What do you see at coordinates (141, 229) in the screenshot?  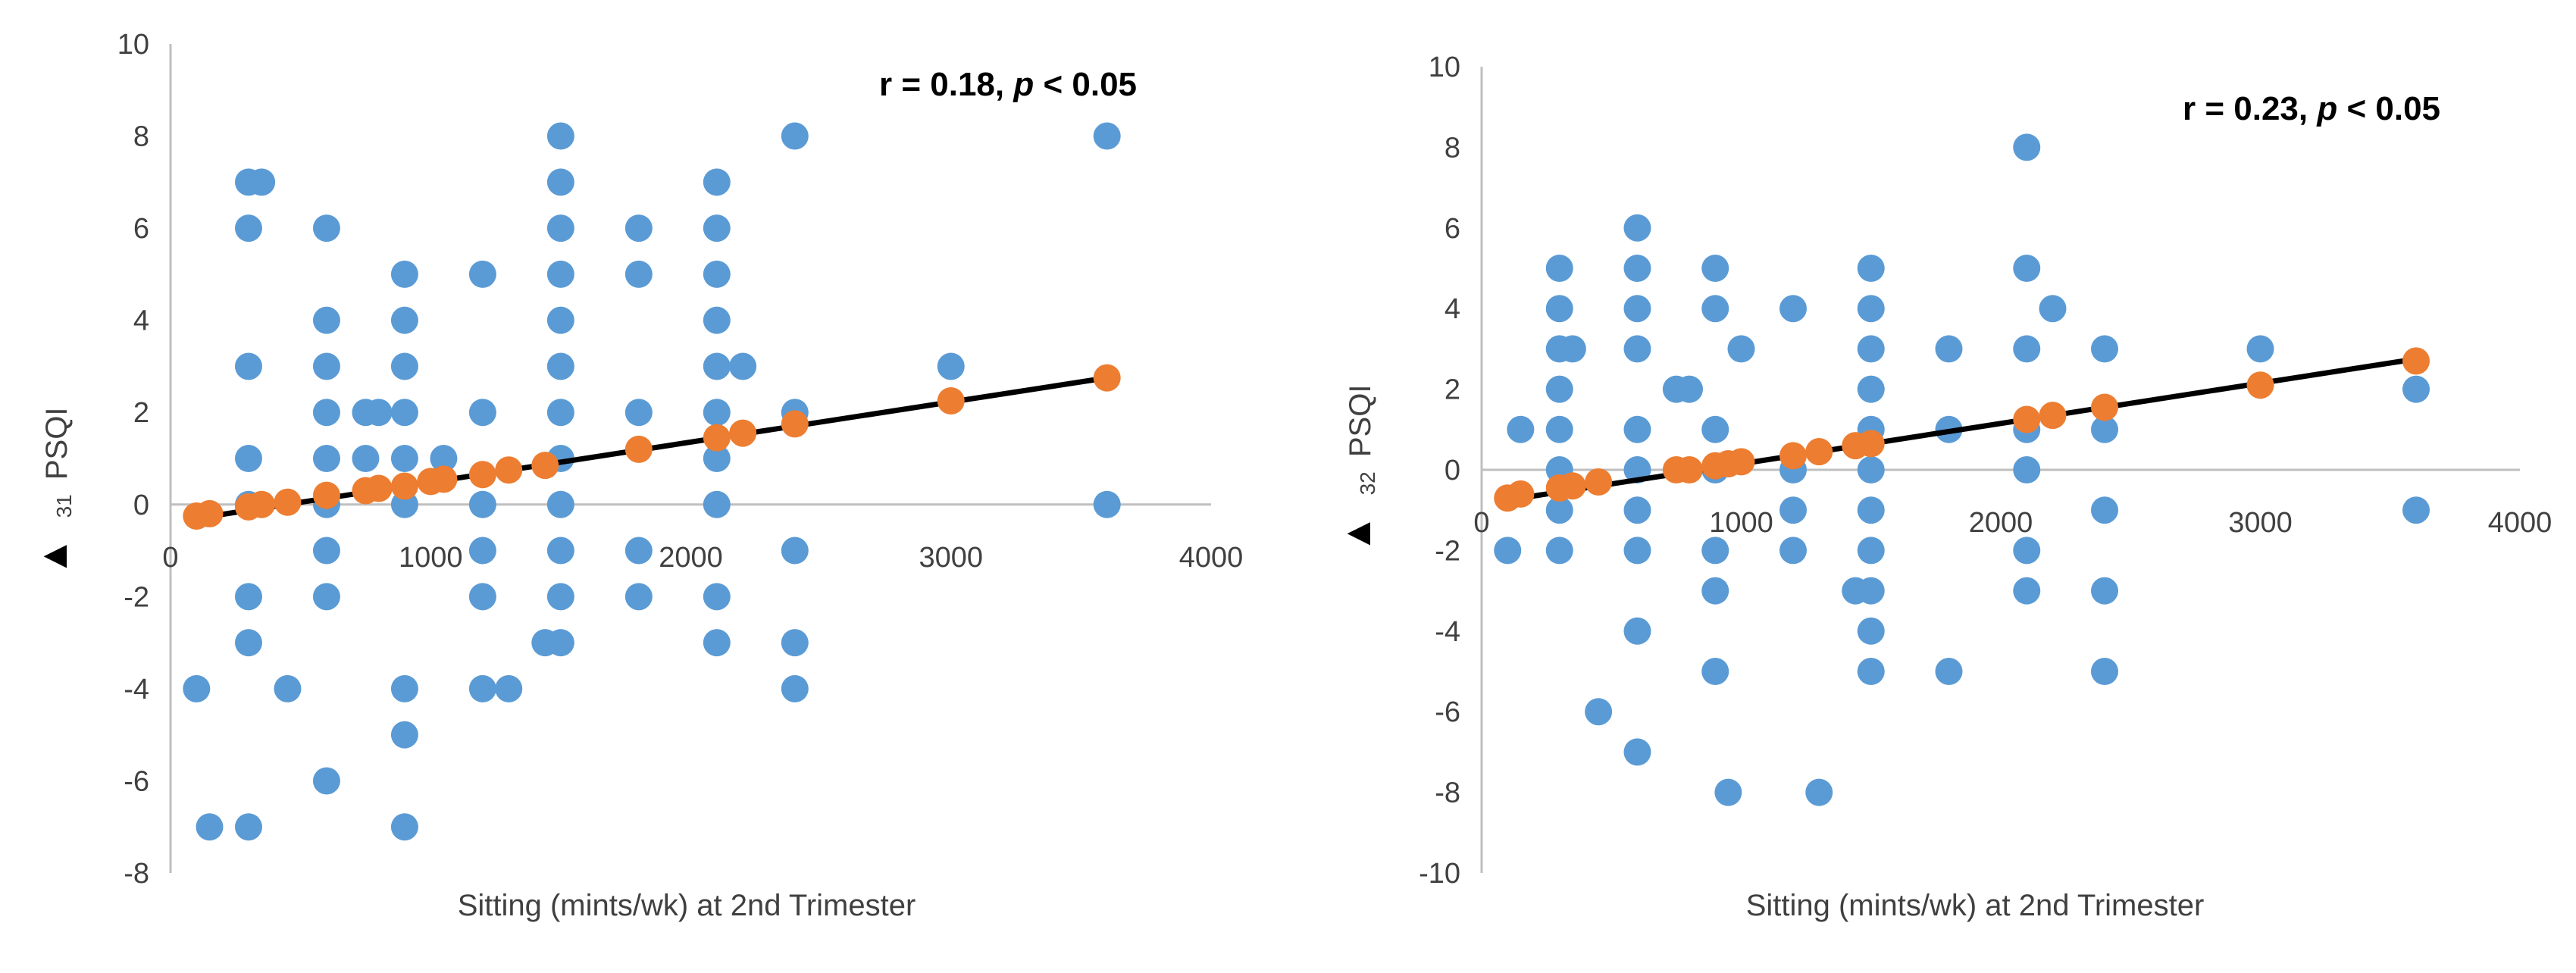 I see `left-y-tick-label: 6` at bounding box center [141, 229].